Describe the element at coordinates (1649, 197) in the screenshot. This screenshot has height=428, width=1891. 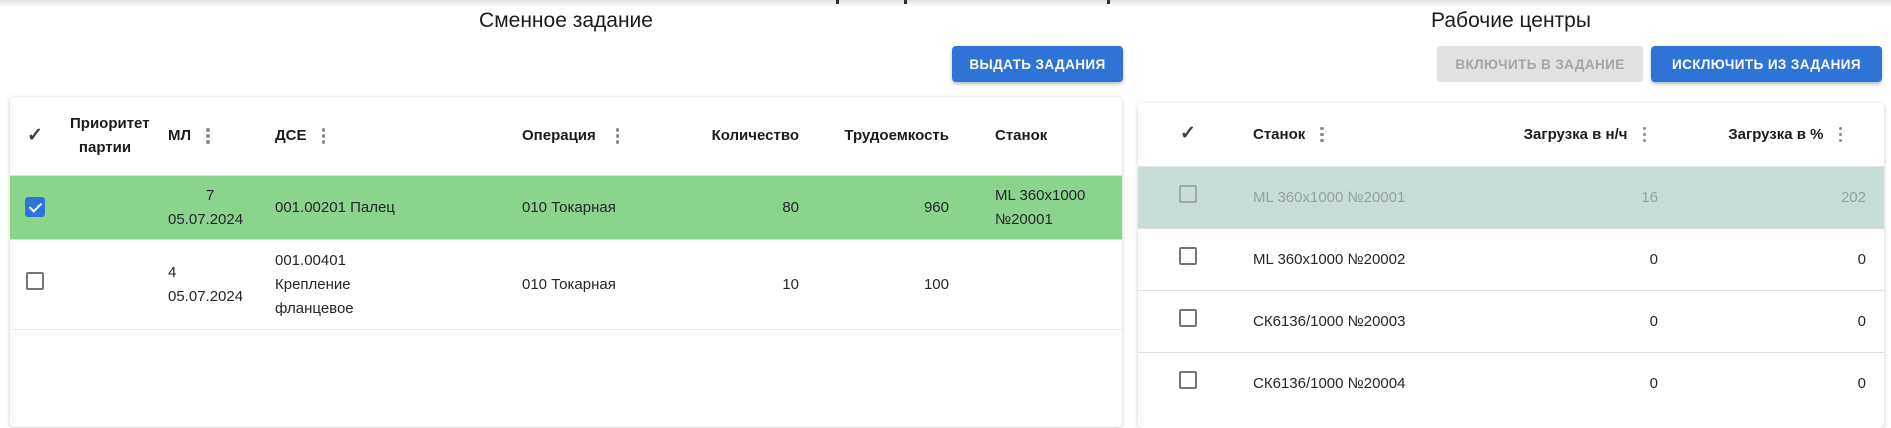
I see `load-nh-cell: 16` at that location.